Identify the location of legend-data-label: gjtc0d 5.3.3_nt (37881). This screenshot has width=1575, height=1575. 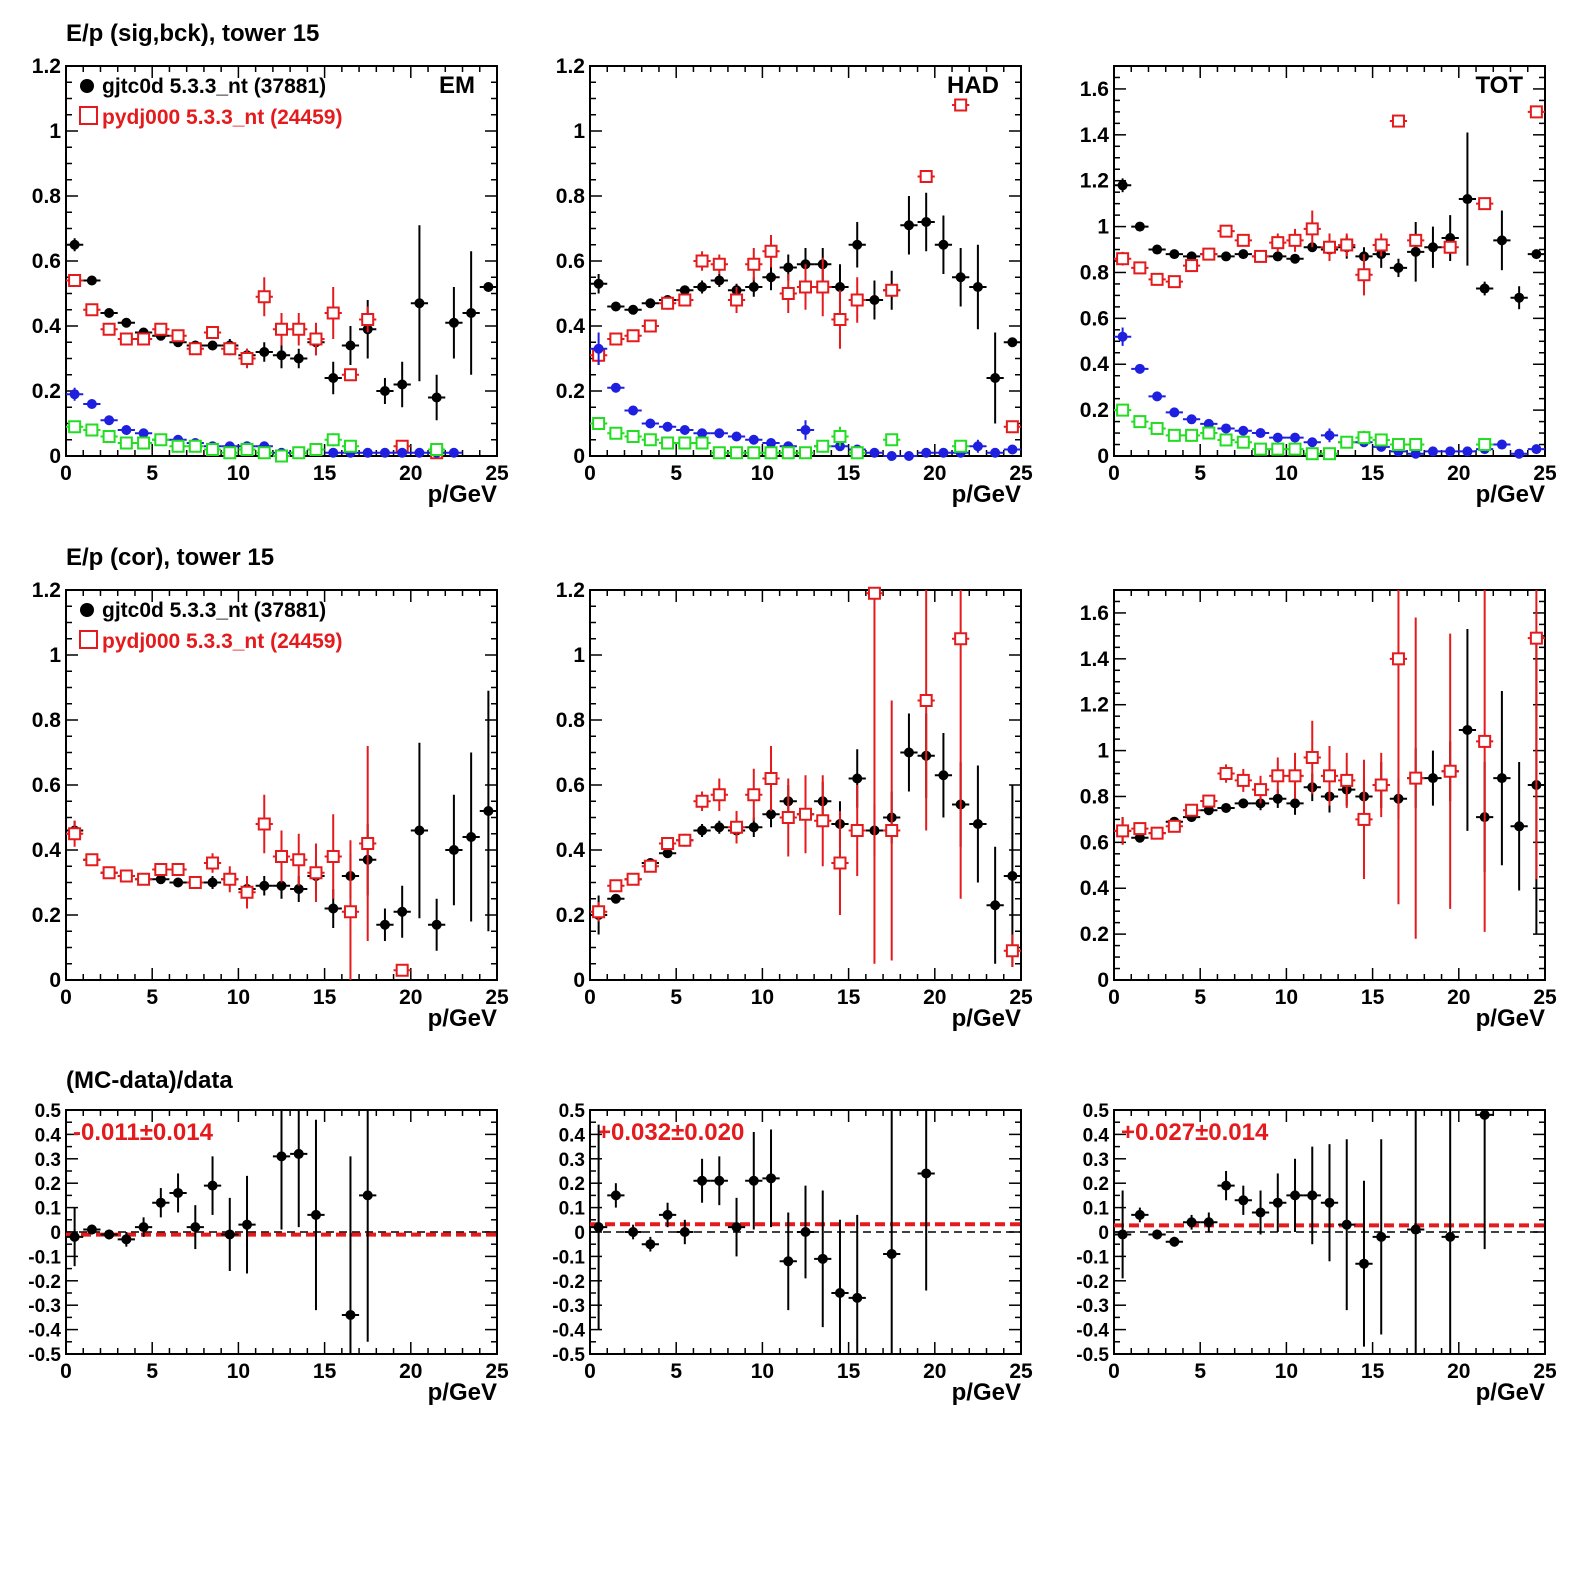
(214, 610).